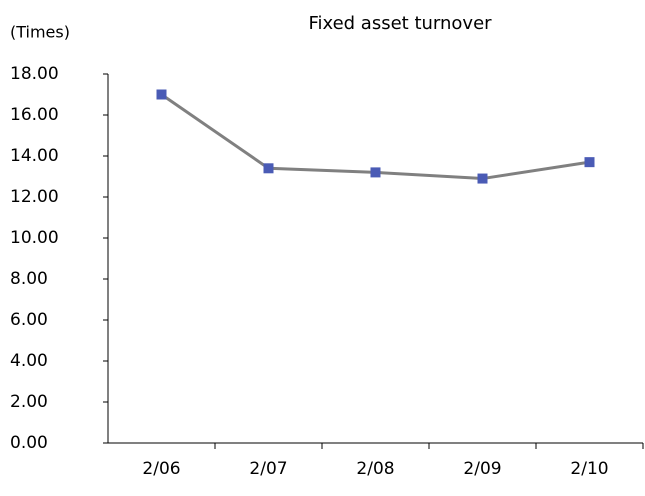 This screenshot has height=496, width=645. Describe the element at coordinates (375, 137) in the screenshot. I see `line` at that location.